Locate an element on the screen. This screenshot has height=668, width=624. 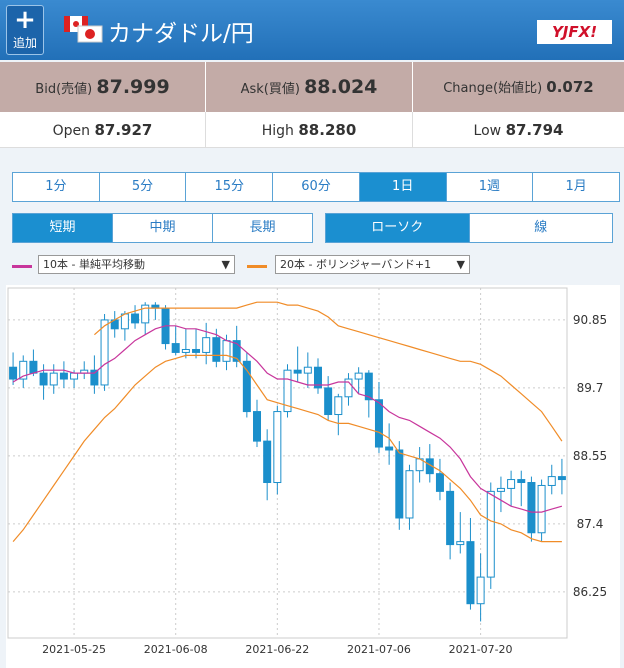
add-button: + 追加 is located at coordinates (25, 30).